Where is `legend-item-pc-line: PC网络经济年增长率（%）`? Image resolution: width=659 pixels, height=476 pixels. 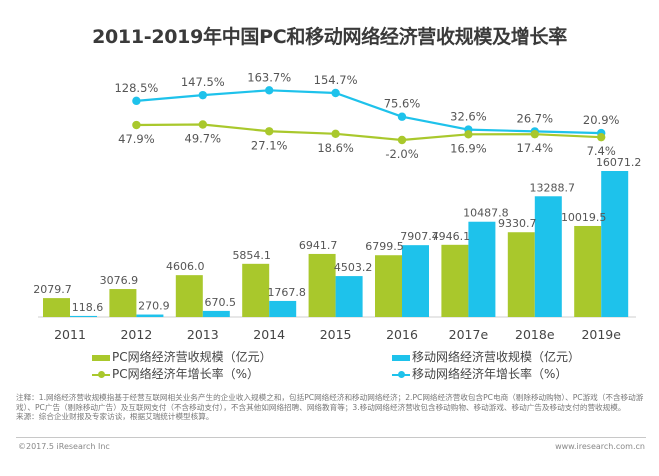 legend-item-pc-line: PC网络经济年增长率（%） is located at coordinates (175, 374).